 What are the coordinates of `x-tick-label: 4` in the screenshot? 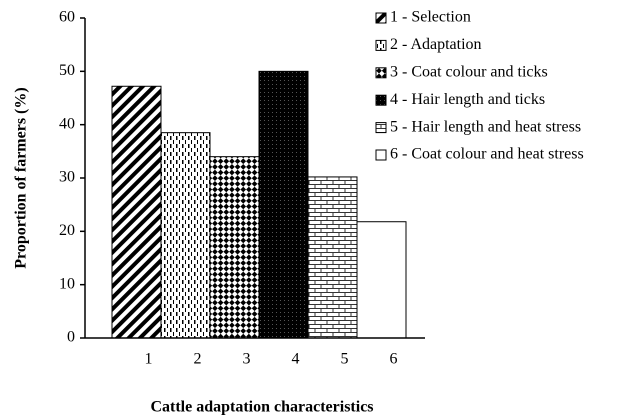 It's located at (296, 359).